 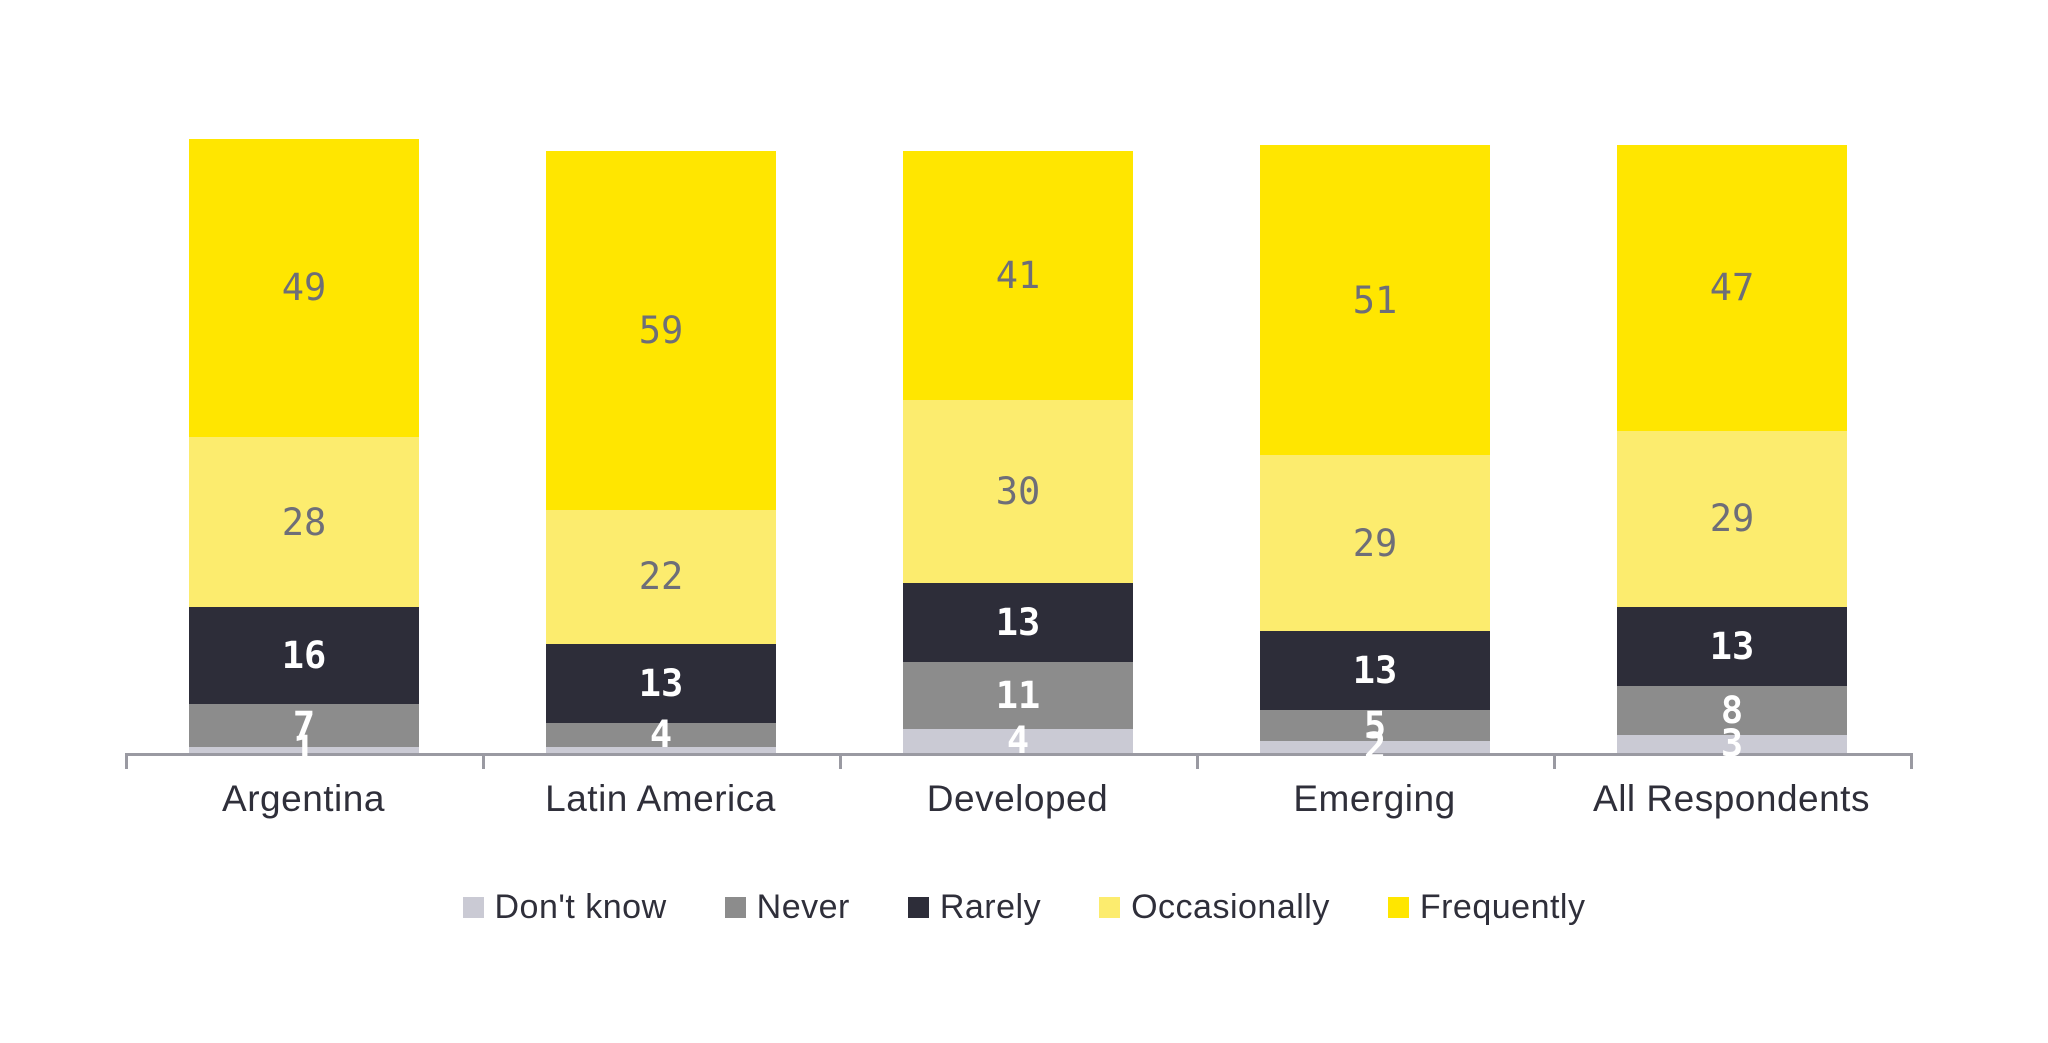 I want to click on segment-occasionally: 22, so click(x=661, y=576).